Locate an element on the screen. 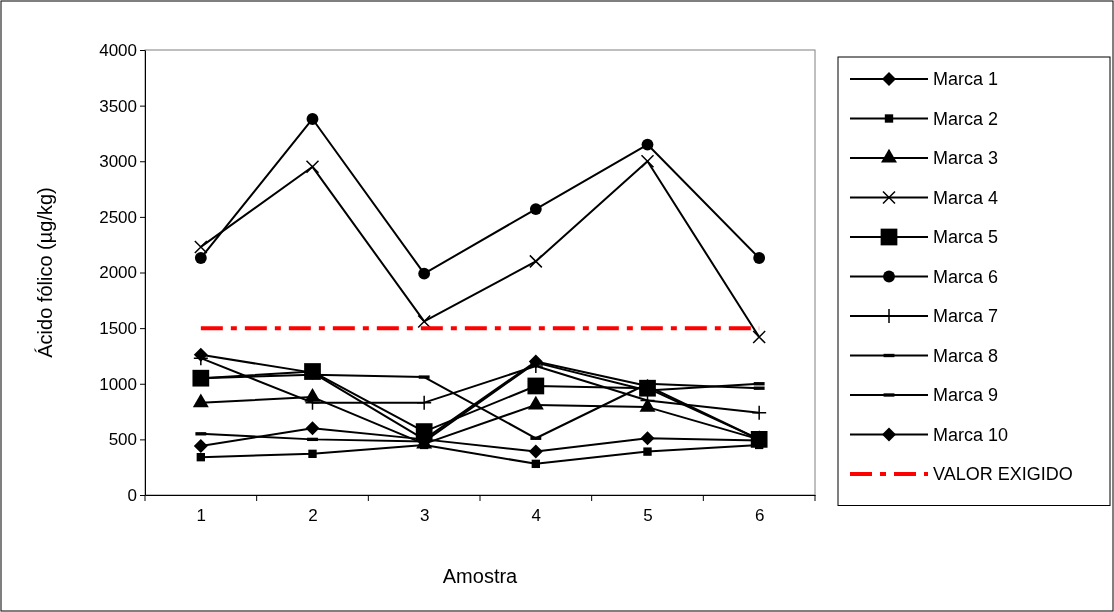  y-axis-title: Ácido fólico (µg/kg) is located at coordinates (45, 272).